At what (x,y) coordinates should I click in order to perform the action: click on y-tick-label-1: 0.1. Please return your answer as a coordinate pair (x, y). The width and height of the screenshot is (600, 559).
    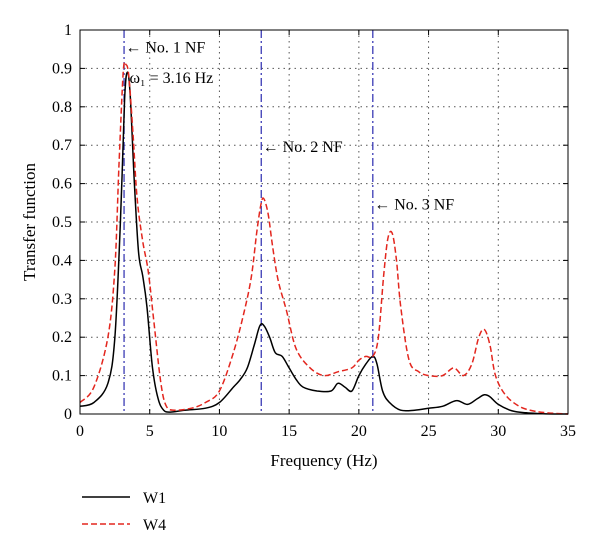
    Looking at the image, I should click on (62, 376).